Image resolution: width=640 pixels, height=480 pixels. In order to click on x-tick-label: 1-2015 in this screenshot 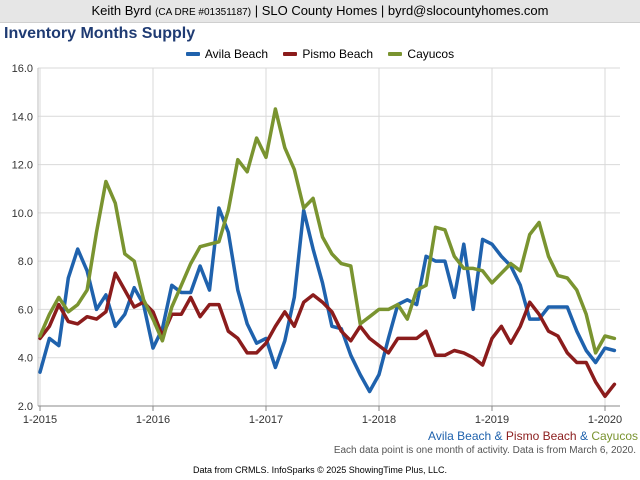, I will do `click(40, 420)`.